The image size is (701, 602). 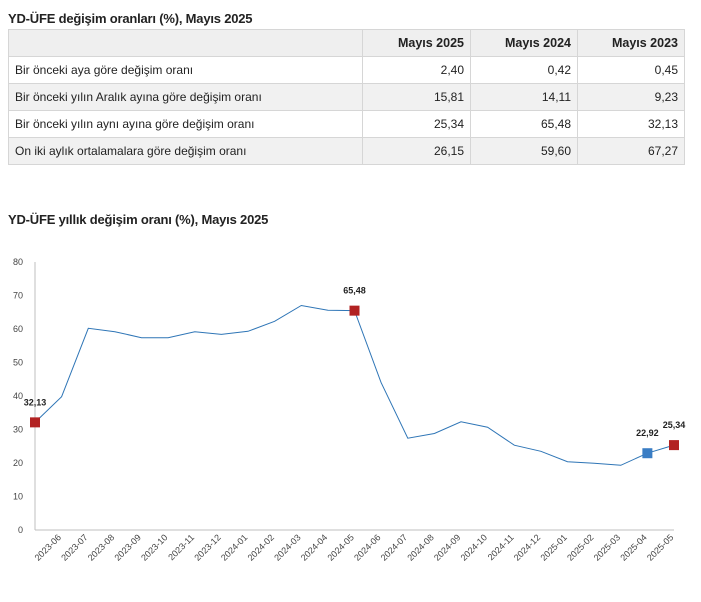 I want to click on table-header-cell: Mayıs 2023, so click(x=631, y=43).